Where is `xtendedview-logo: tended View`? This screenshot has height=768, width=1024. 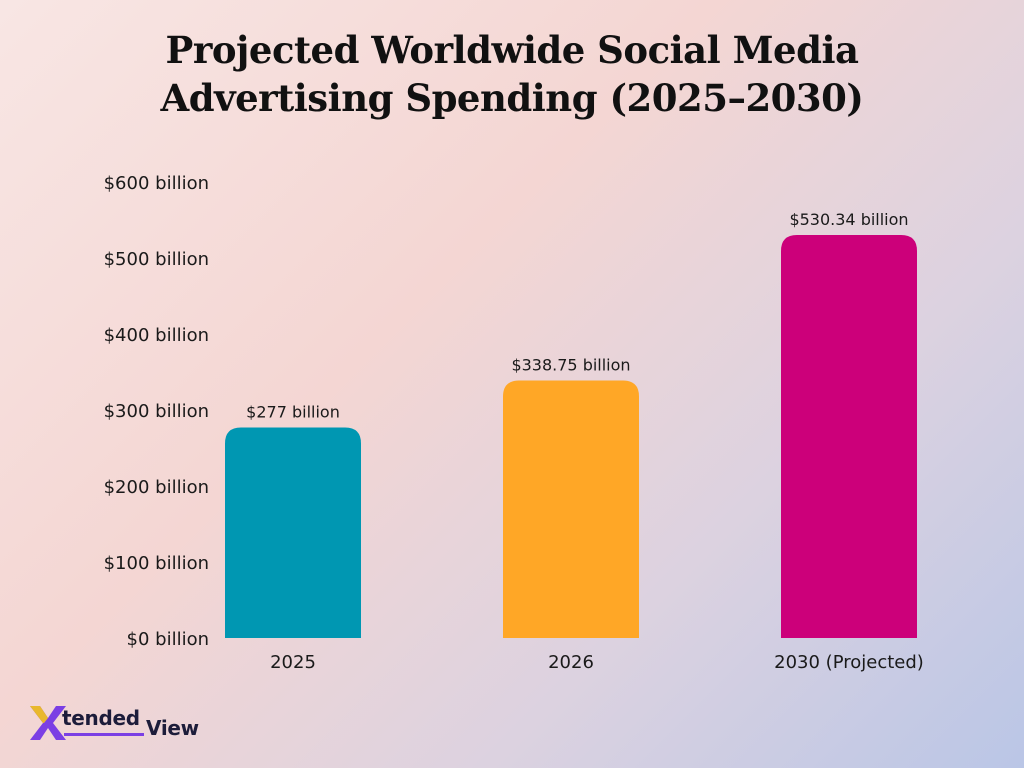
xtendedview-logo: tended View is located at coordinates (123, 724).